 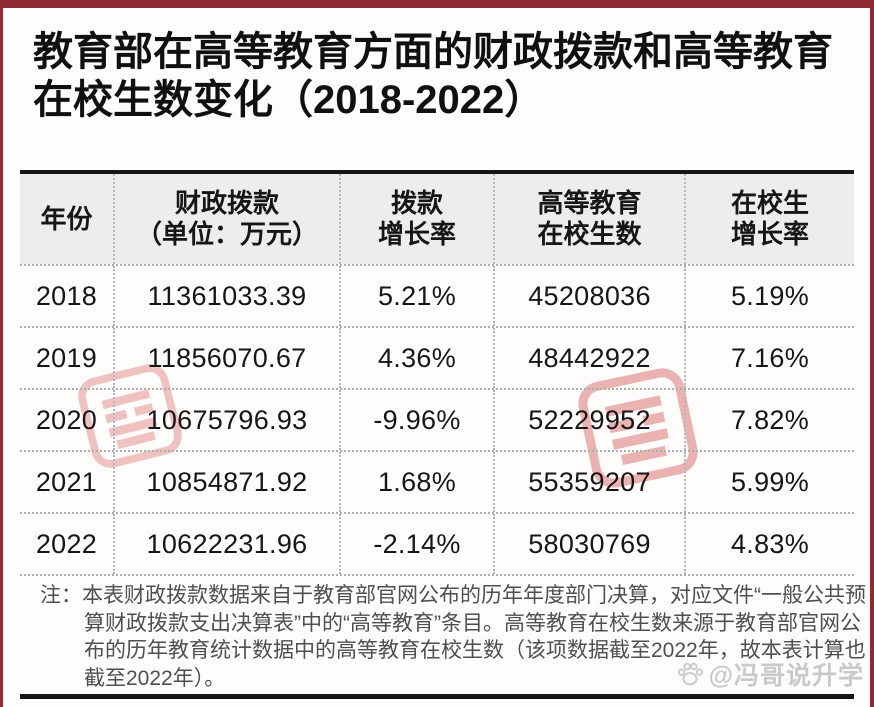 I want to click on cell-value: 10675796.93, so click(x=226, y=420).